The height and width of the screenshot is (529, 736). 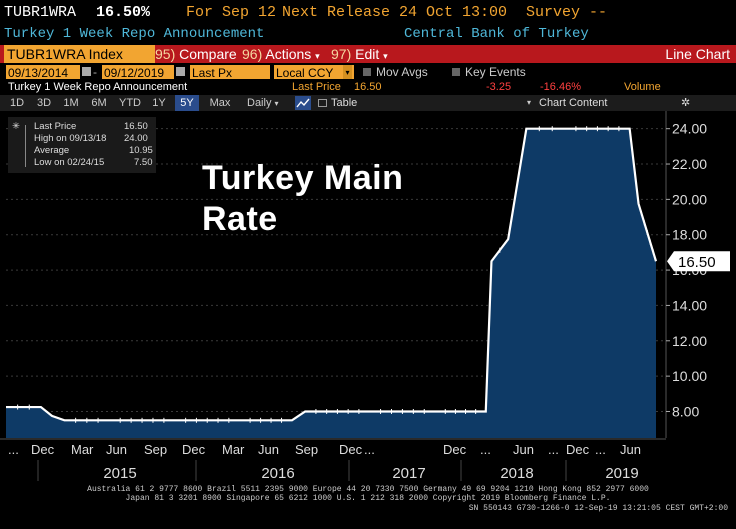 I want to click on actions-button: 96) Actions ▾, so click(x=281, y=54).